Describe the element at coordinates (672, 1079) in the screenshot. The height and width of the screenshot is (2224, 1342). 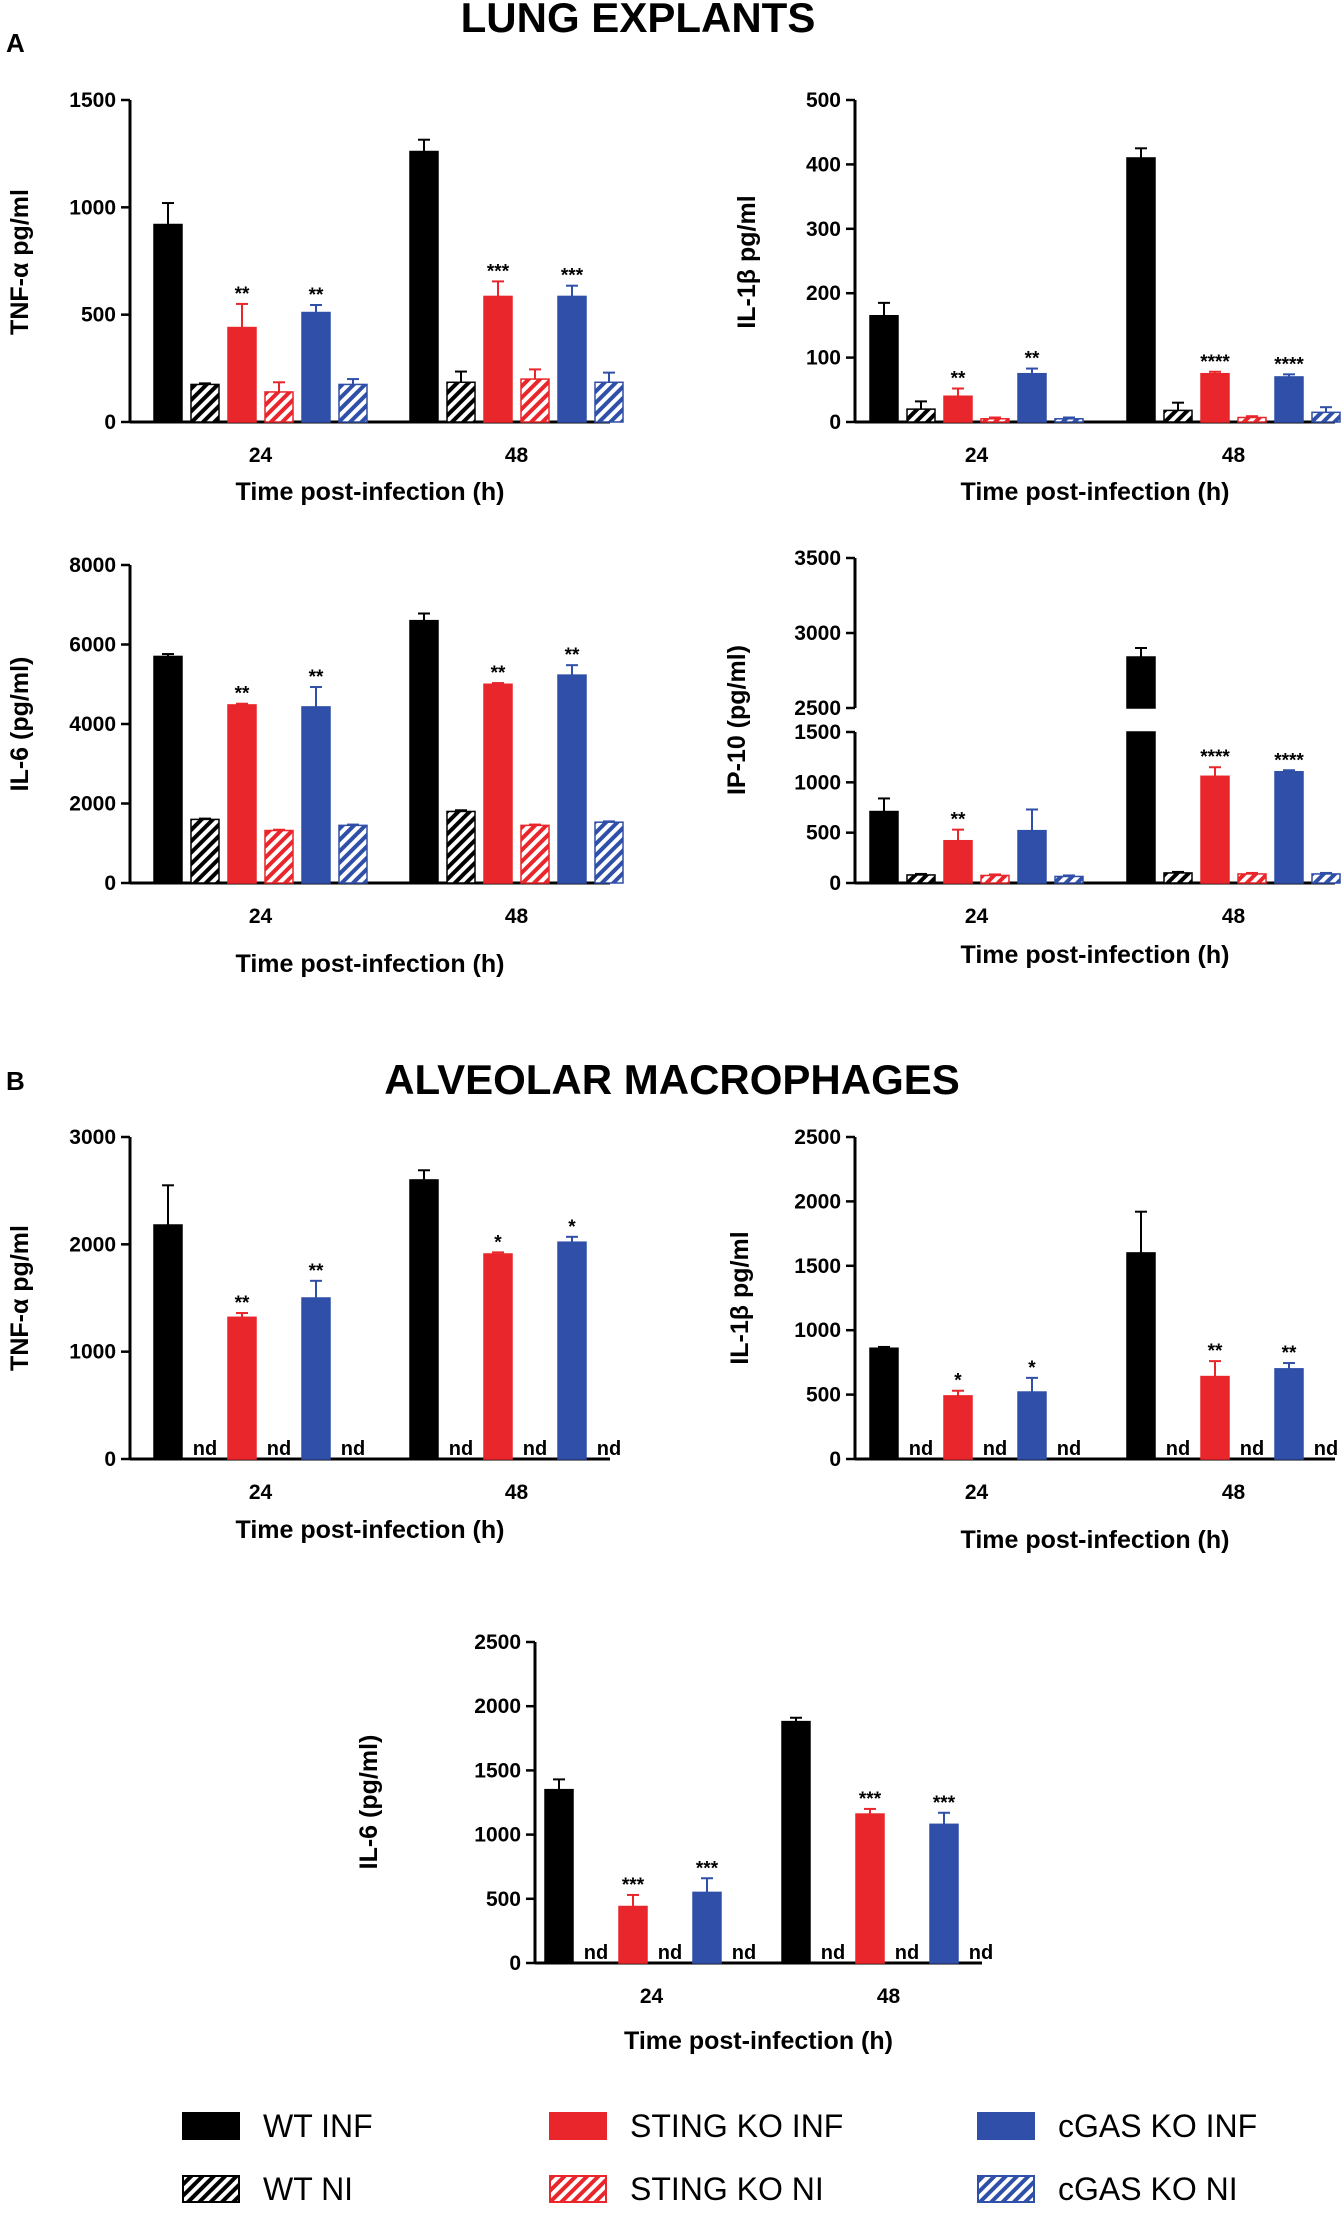
I see `section-b-title: ALVEOLAR MACROPHAGES` at that location.